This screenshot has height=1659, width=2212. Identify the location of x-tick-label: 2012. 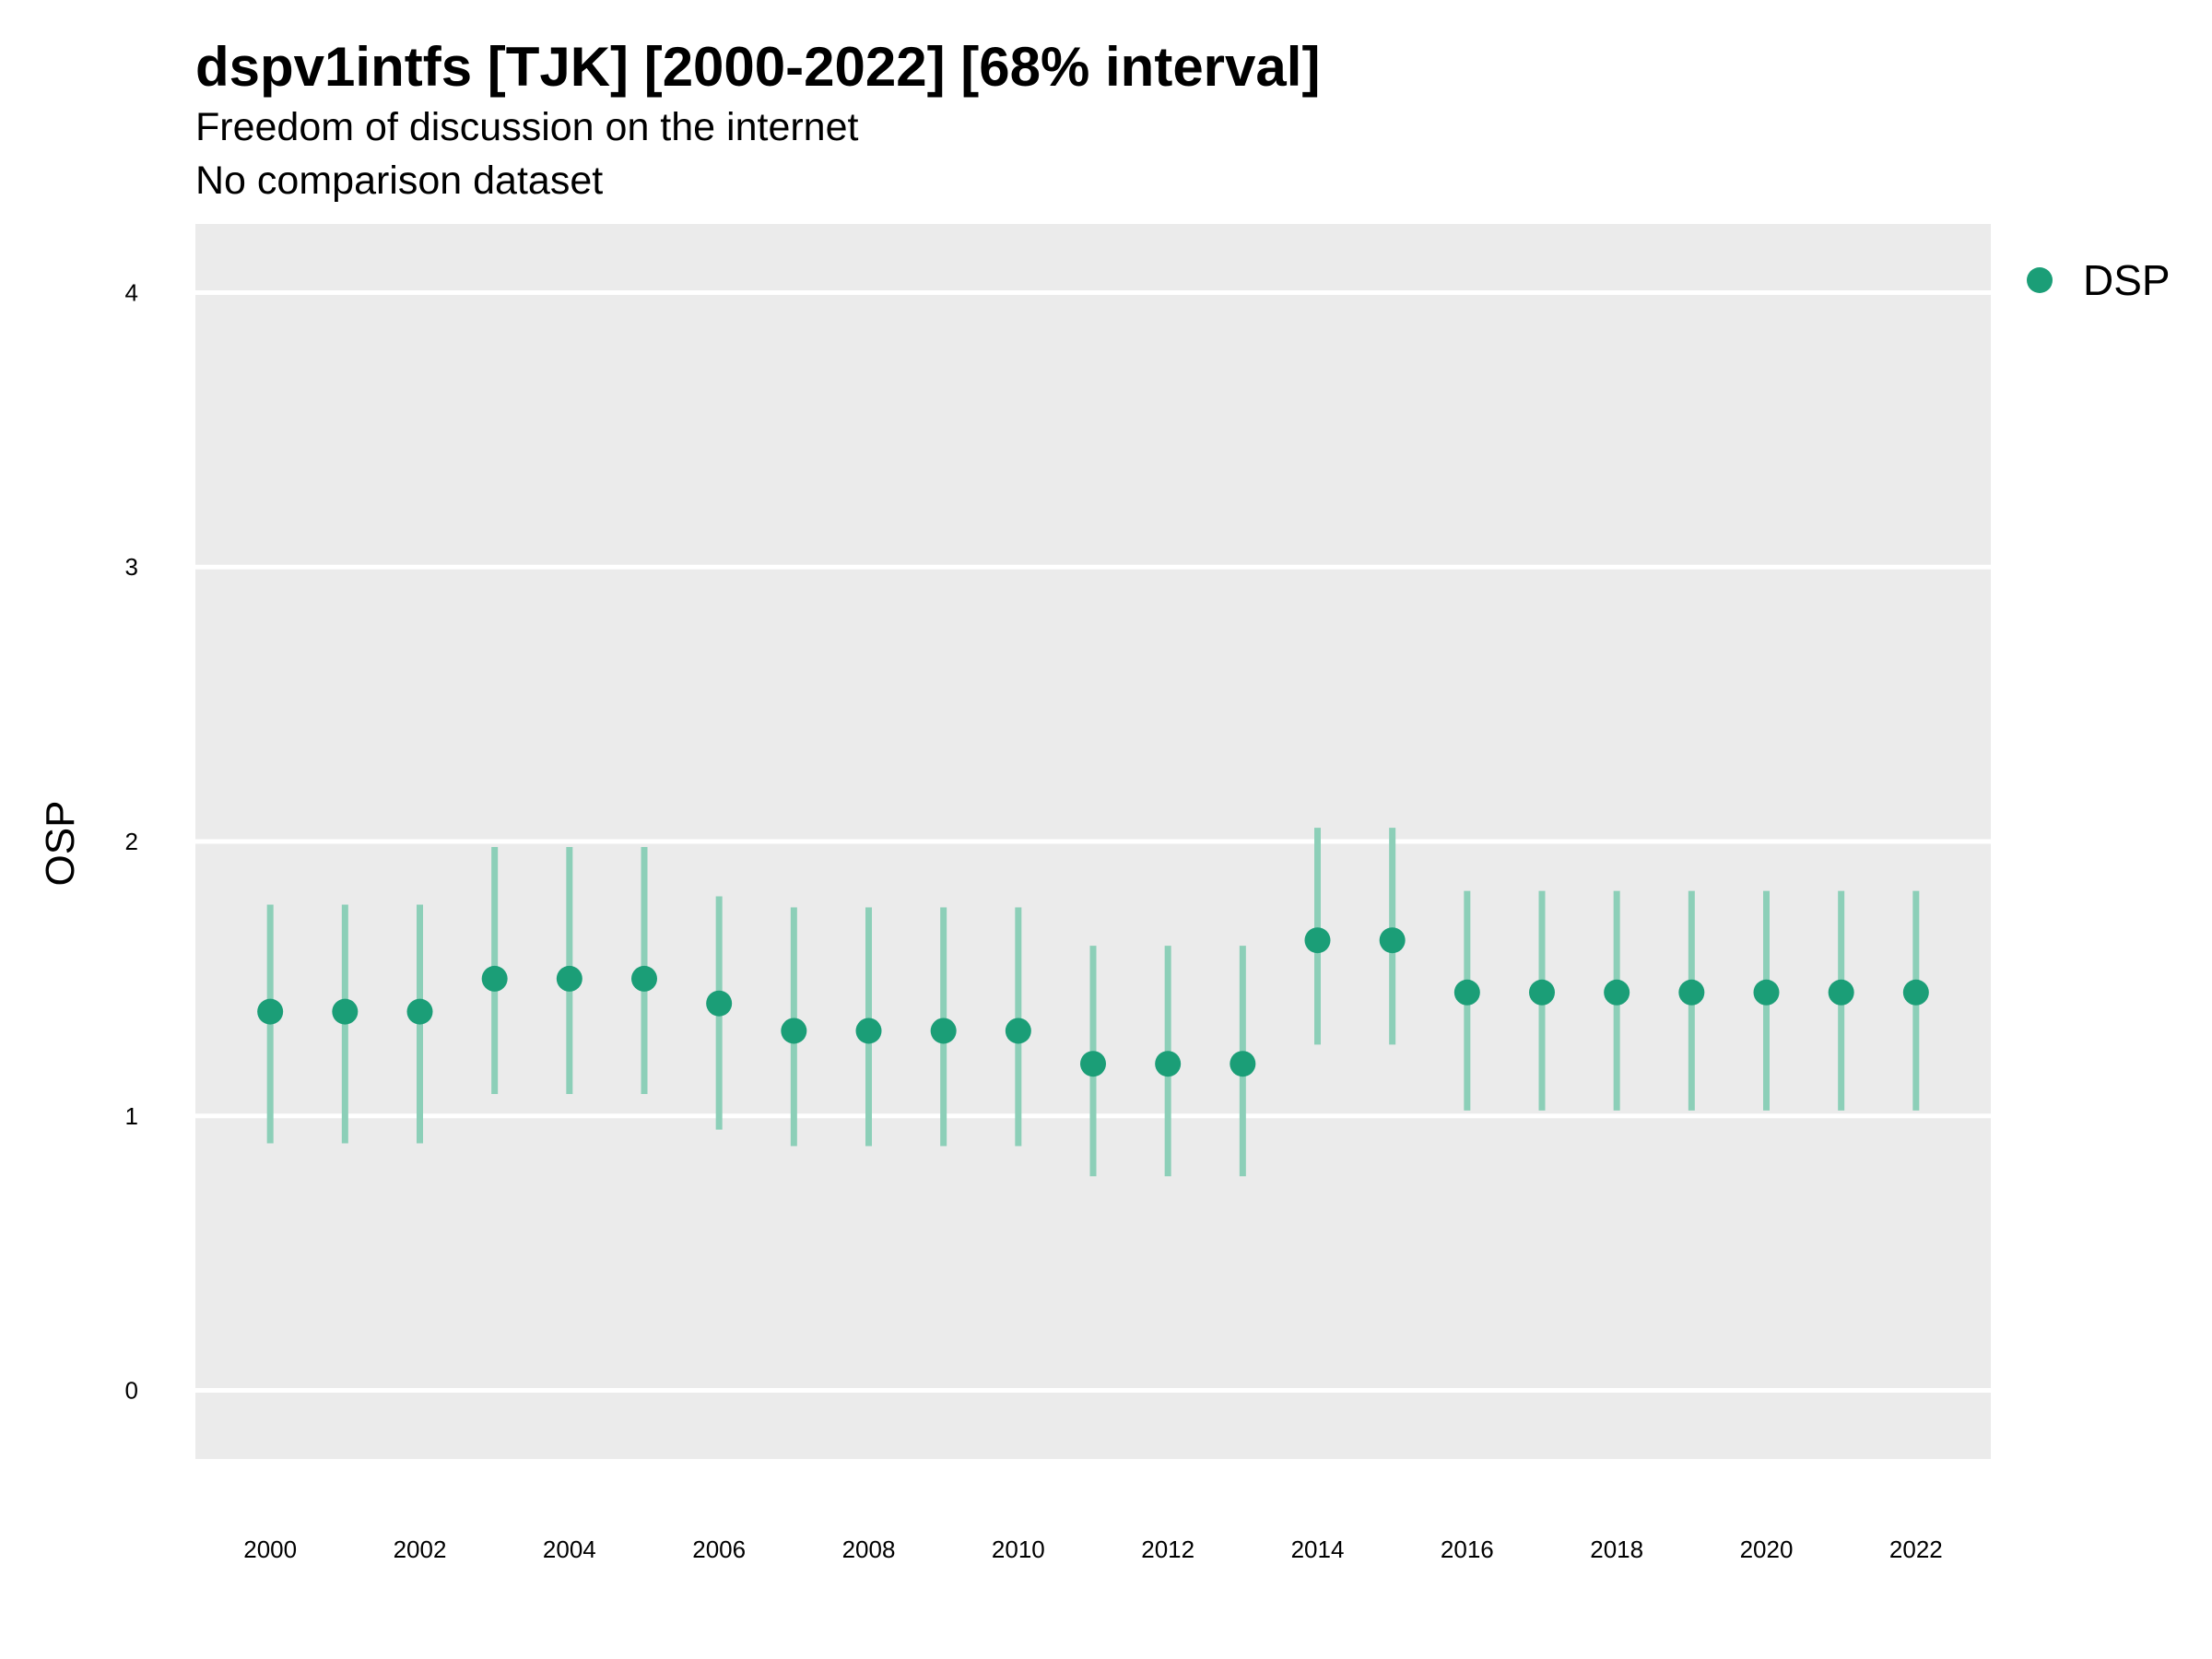
(1167, 1549).